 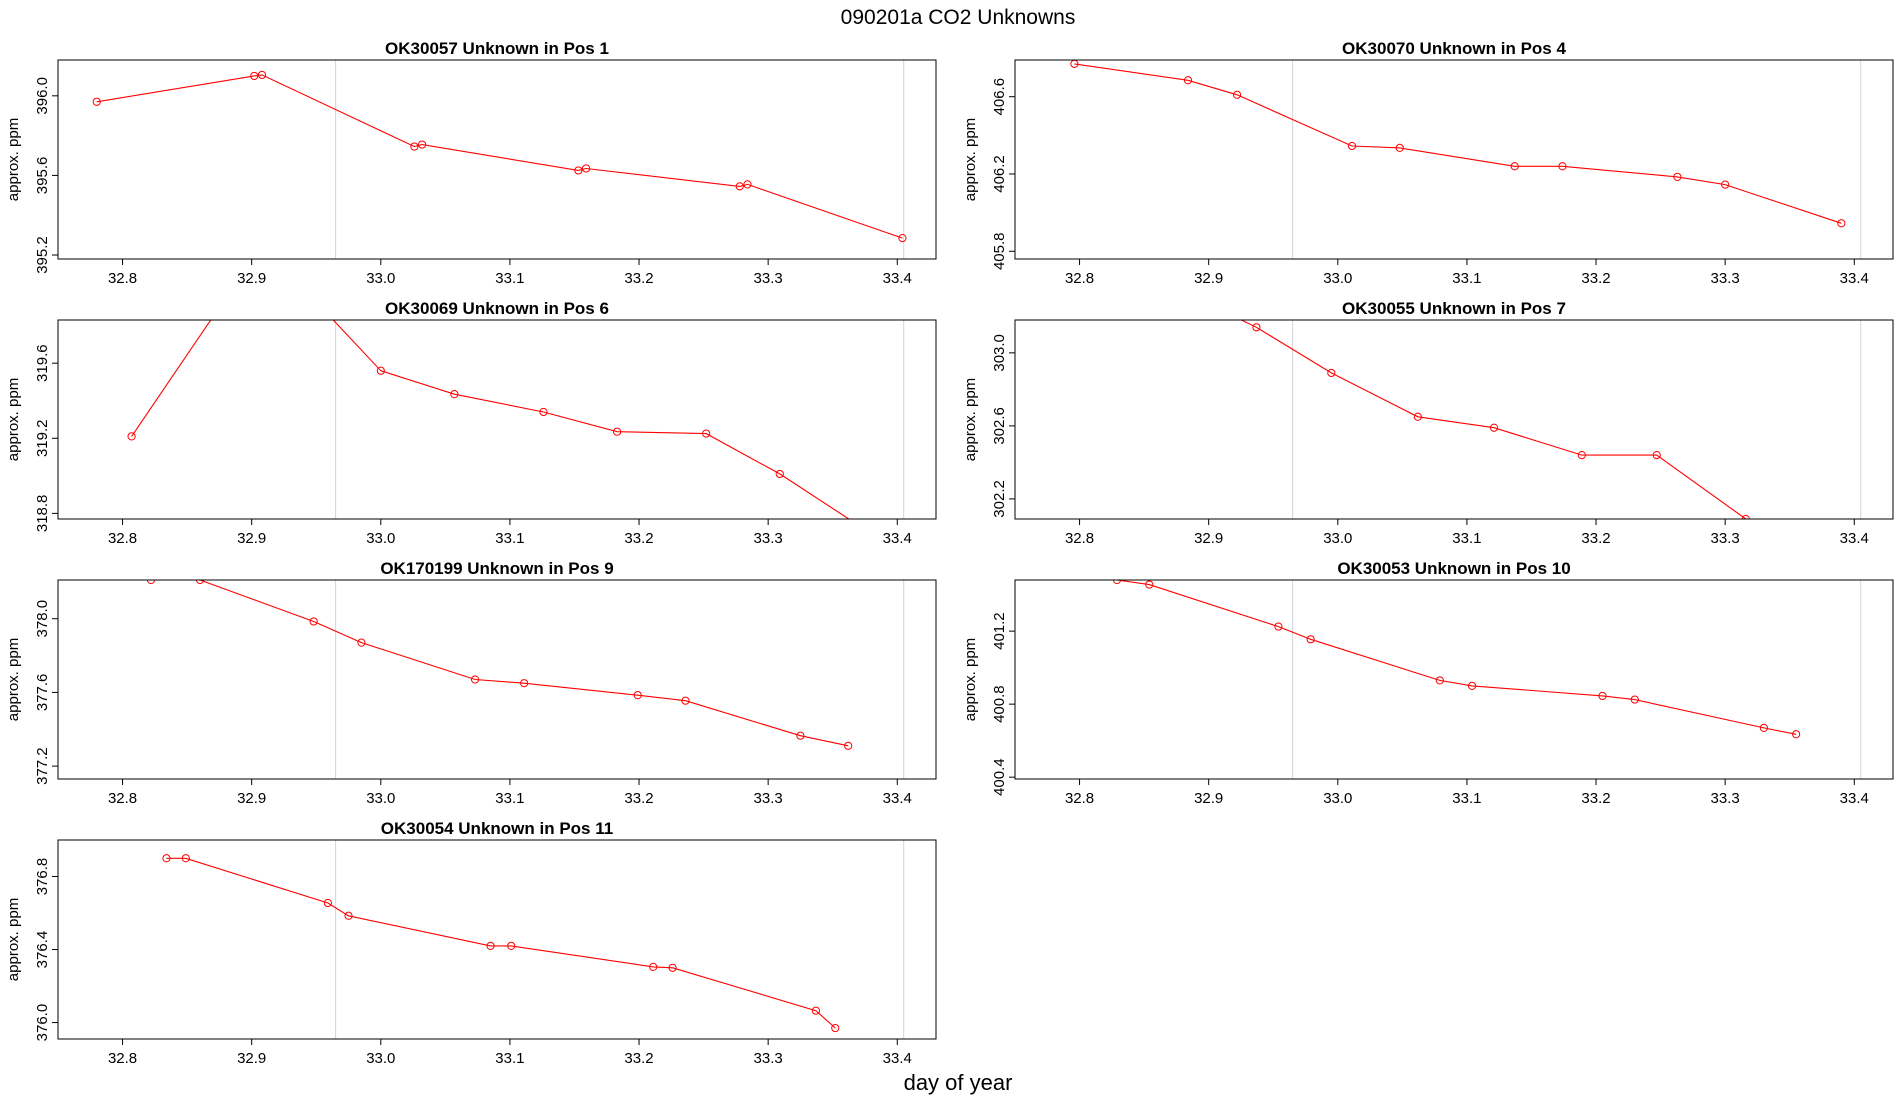 I want to click on y-tick-label: 302.2, so click(x=999, y=499).